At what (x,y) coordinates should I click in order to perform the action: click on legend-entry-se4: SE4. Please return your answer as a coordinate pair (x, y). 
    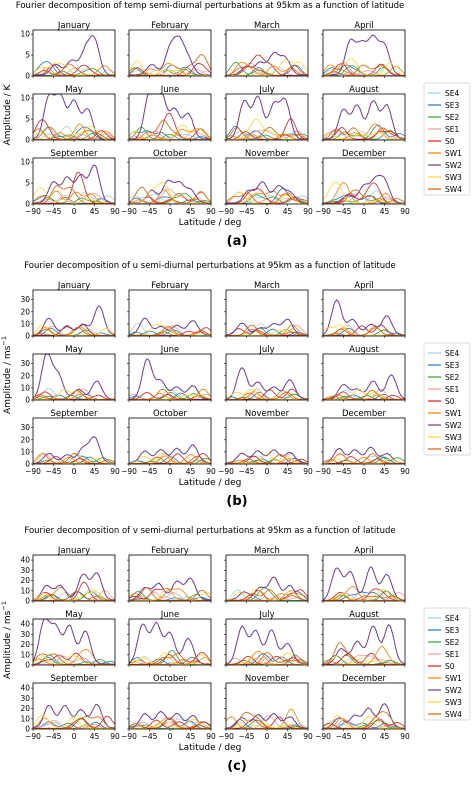
    Looking at the image, I should click on (452, 618).